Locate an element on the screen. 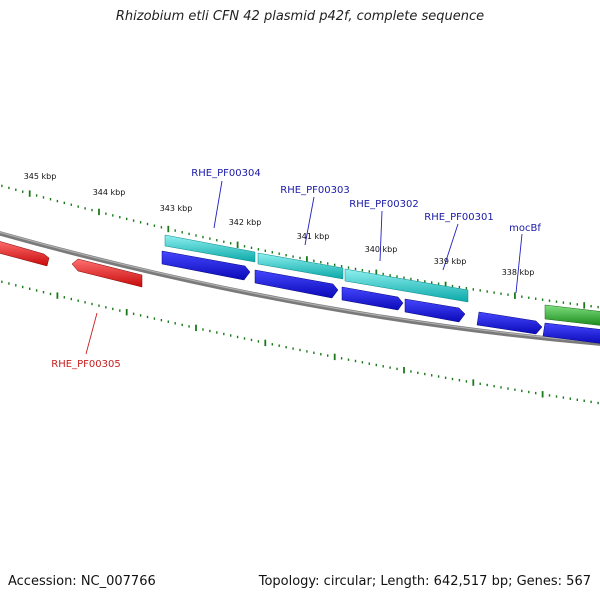 The height and width of the screenshot is (600, 600). gene-label: RHE_PF00303 is located at coordinates (314, 190).